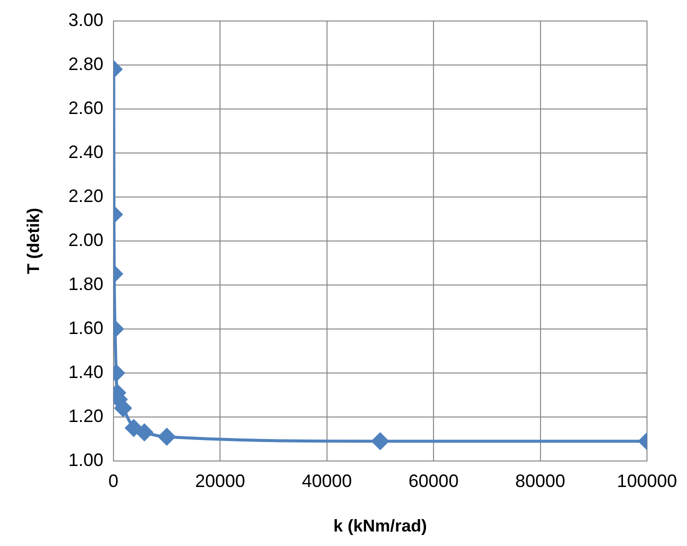 The height and width of the screenshot is (546, 687). What do you see at coordinates (433, 480) in the screenshot?
I see `x-tick-label: 60000` at bounding box center [433, 480].